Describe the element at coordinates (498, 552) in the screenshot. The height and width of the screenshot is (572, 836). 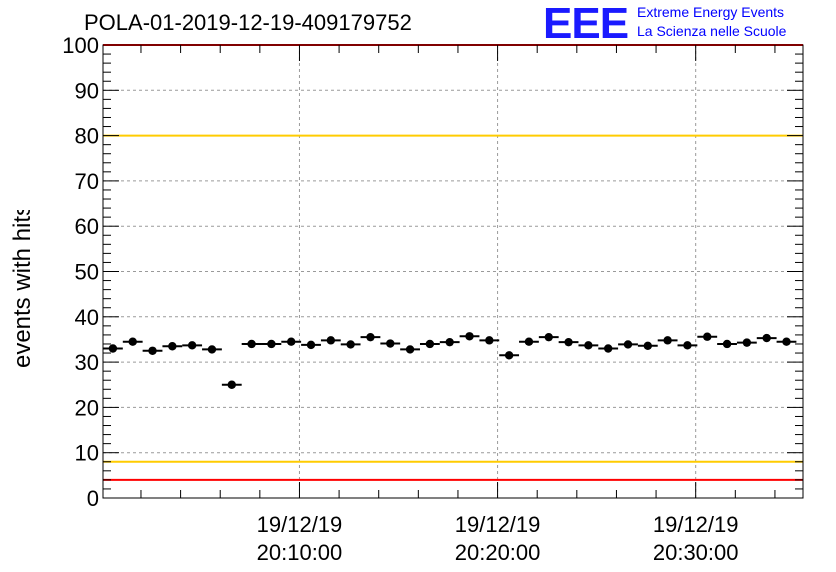
I see `x-tick-time: 20:20:00` at that location.